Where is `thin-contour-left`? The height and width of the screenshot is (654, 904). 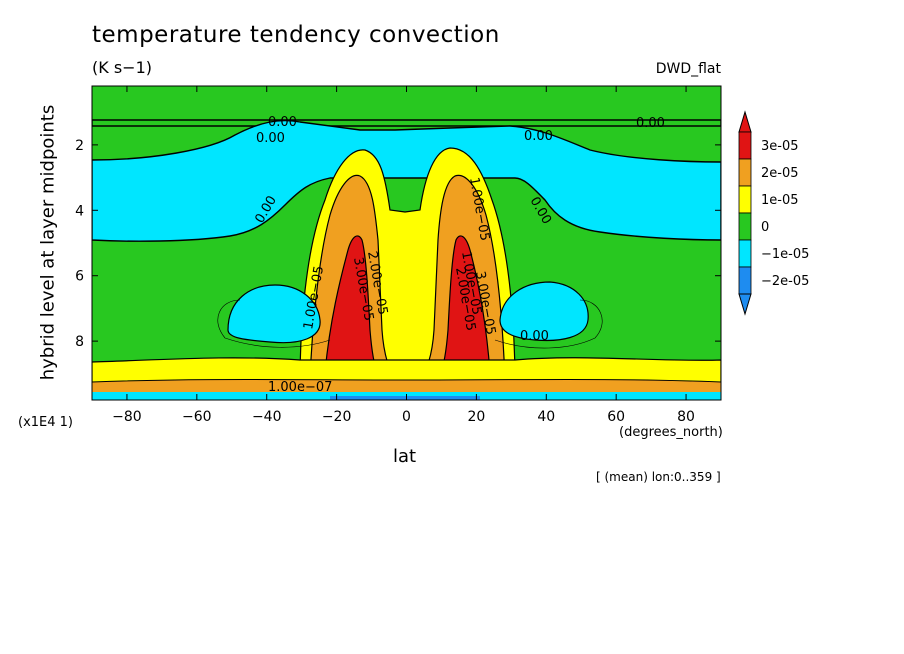 thin-contour-left is located at coordinates (274, 323).